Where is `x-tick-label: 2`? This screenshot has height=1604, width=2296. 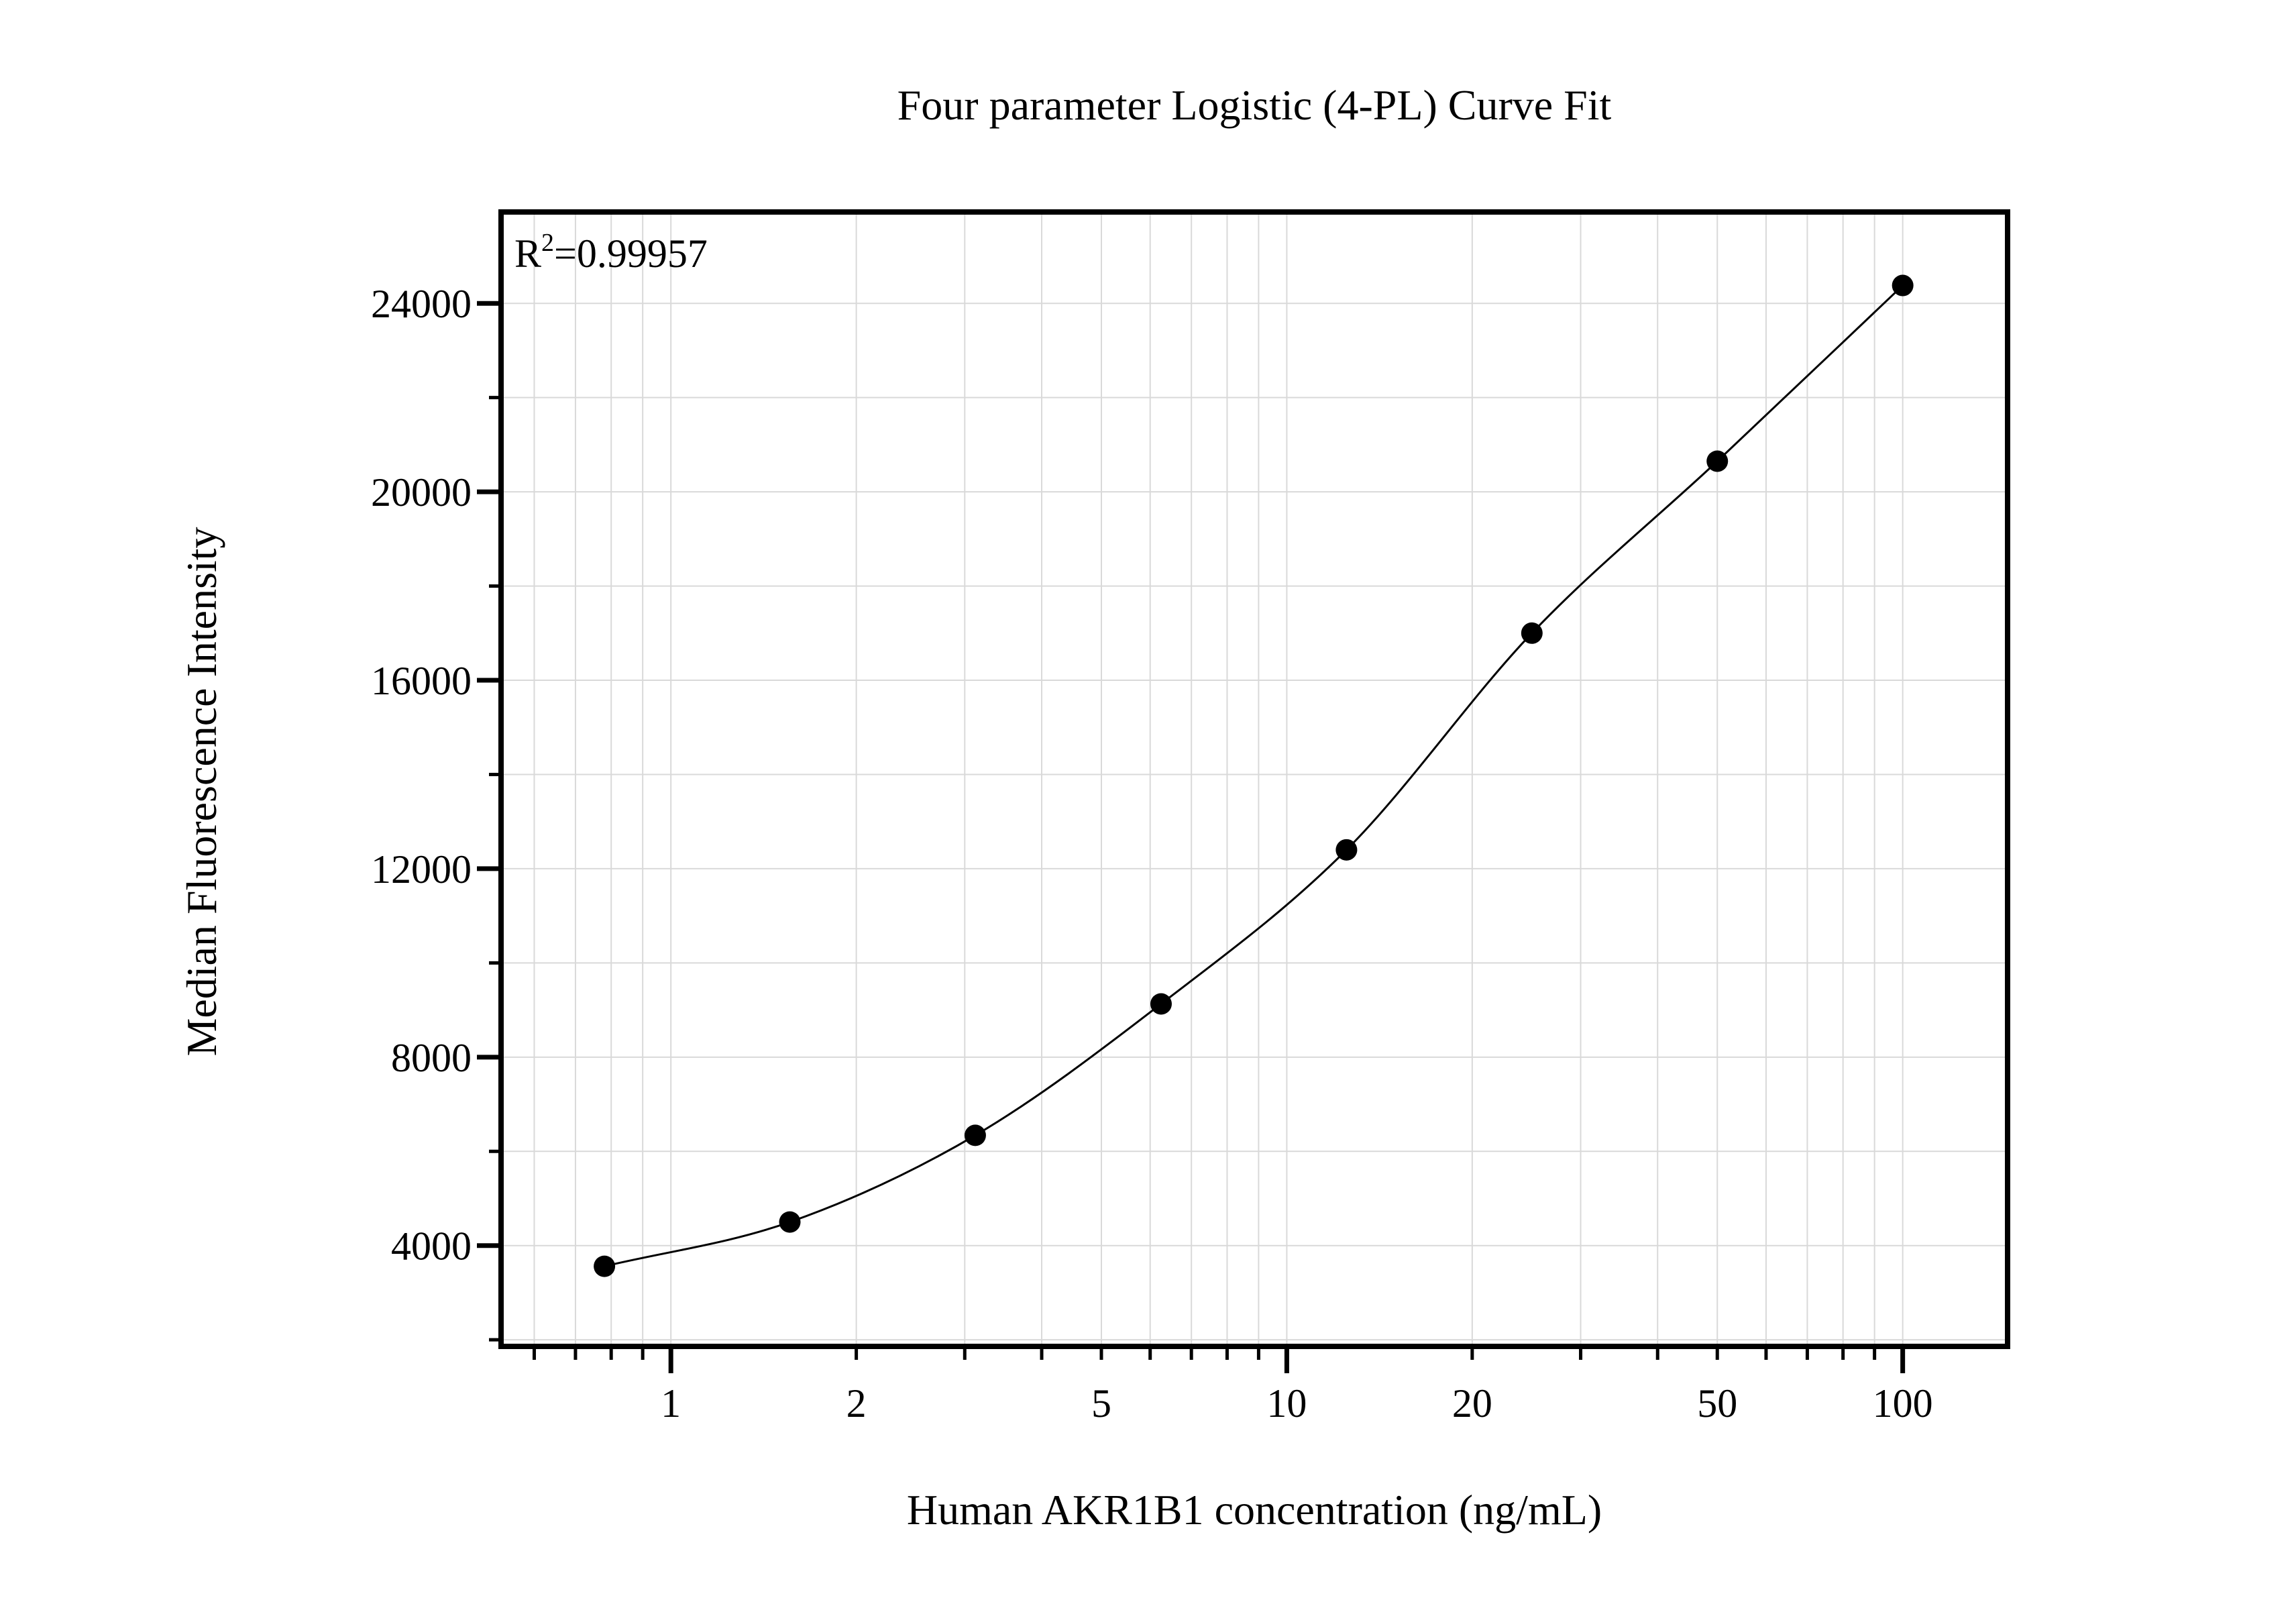
x-tick-label: 2 is located at coordinates (857, 1403).